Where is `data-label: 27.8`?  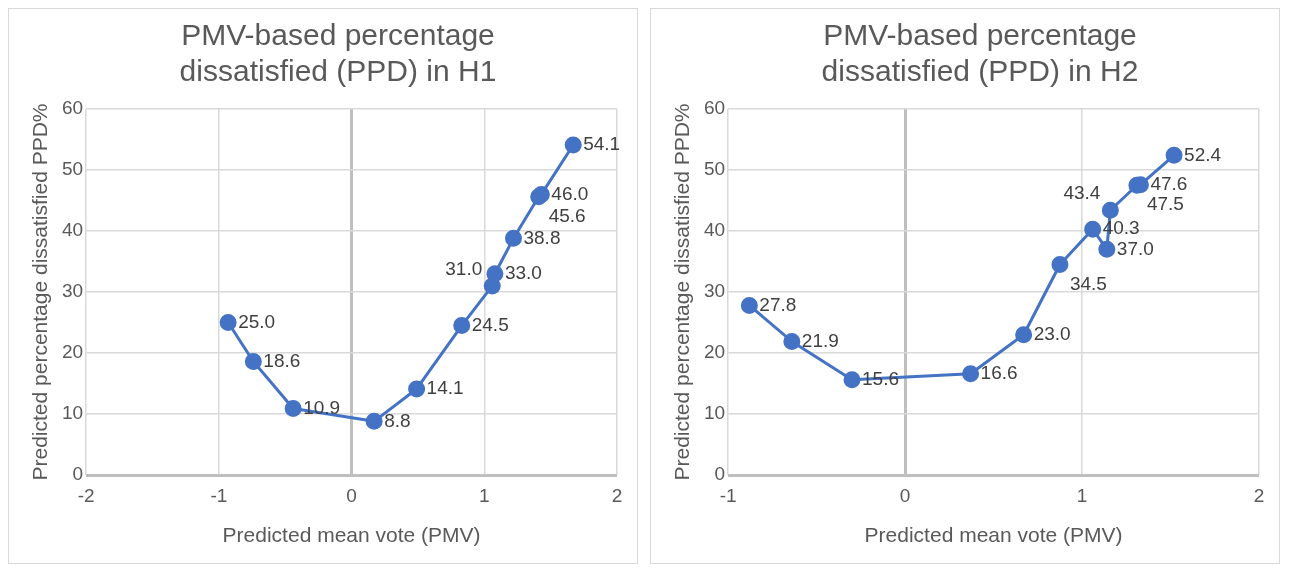 data-label: 27.8 is located at coordinates (778, 304).